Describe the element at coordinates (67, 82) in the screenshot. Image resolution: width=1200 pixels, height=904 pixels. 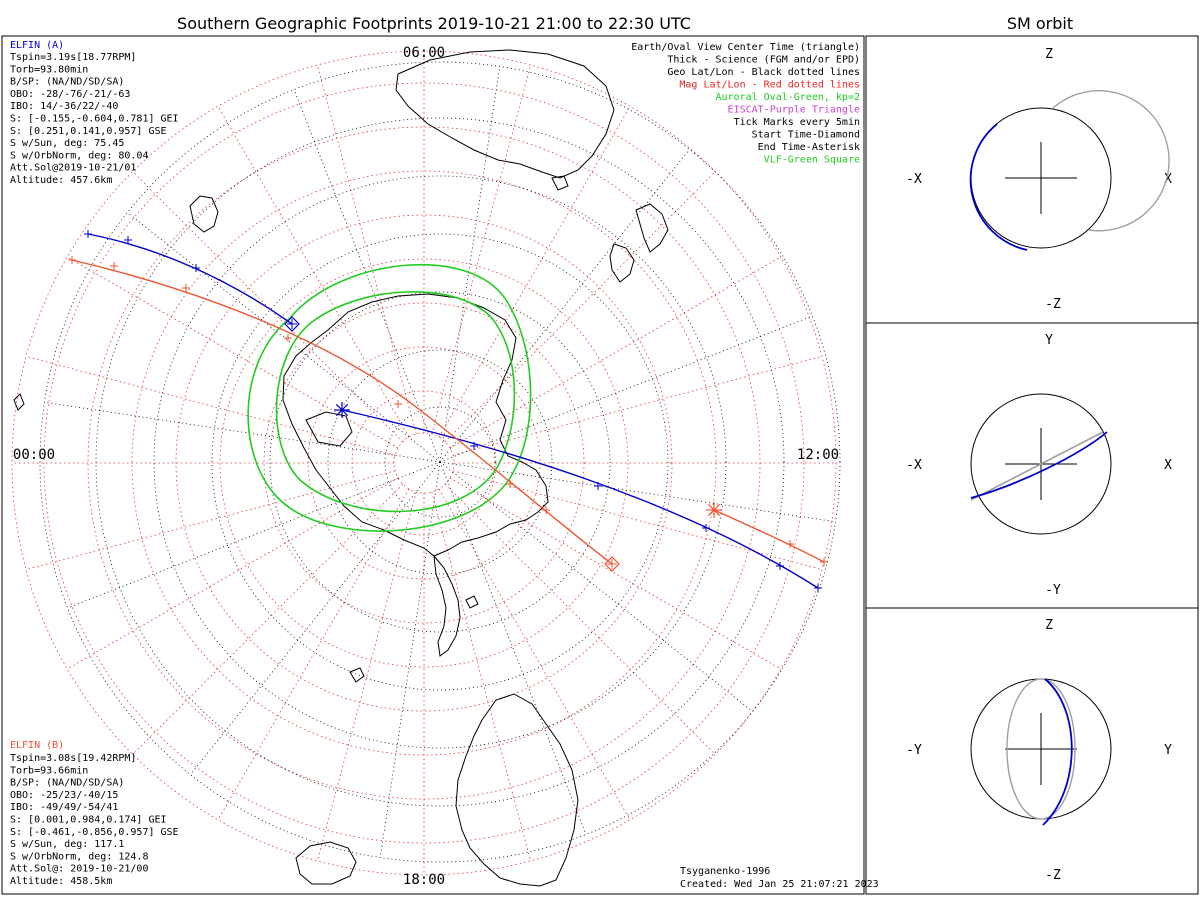
I see `elfin-a-info-line: B/SP: (NA/ND/SD/SA)` at that location.